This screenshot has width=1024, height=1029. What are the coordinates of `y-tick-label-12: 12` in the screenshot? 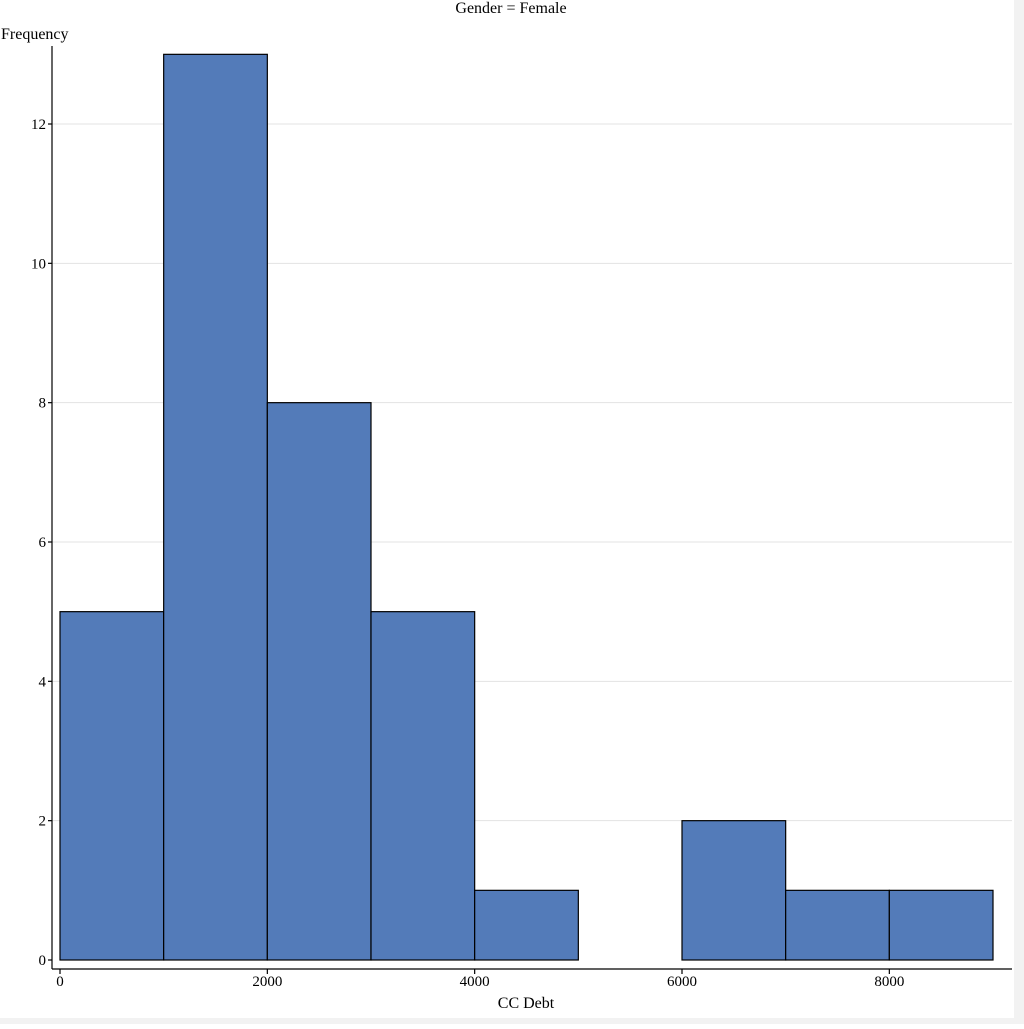 It's located at (38, 125).